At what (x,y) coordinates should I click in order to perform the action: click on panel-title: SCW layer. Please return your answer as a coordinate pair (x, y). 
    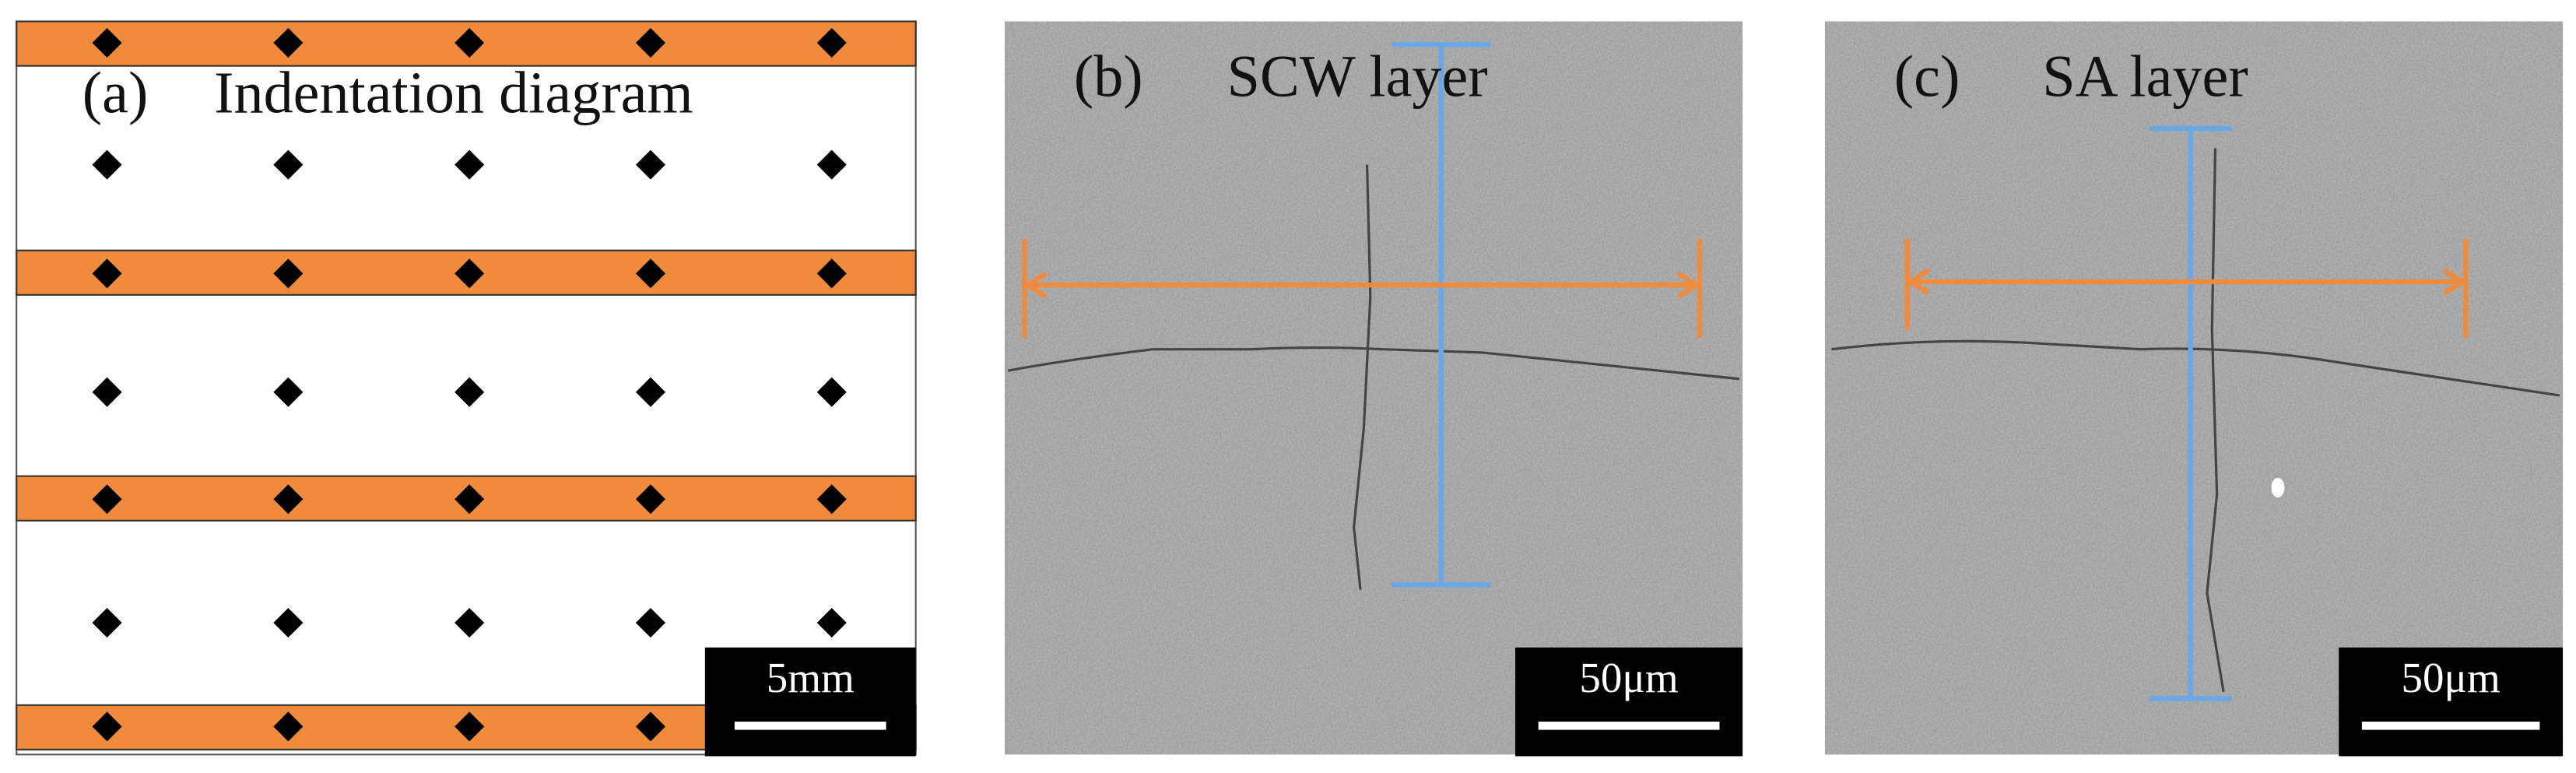
    Looking at the image, I should click on (1358, 76).